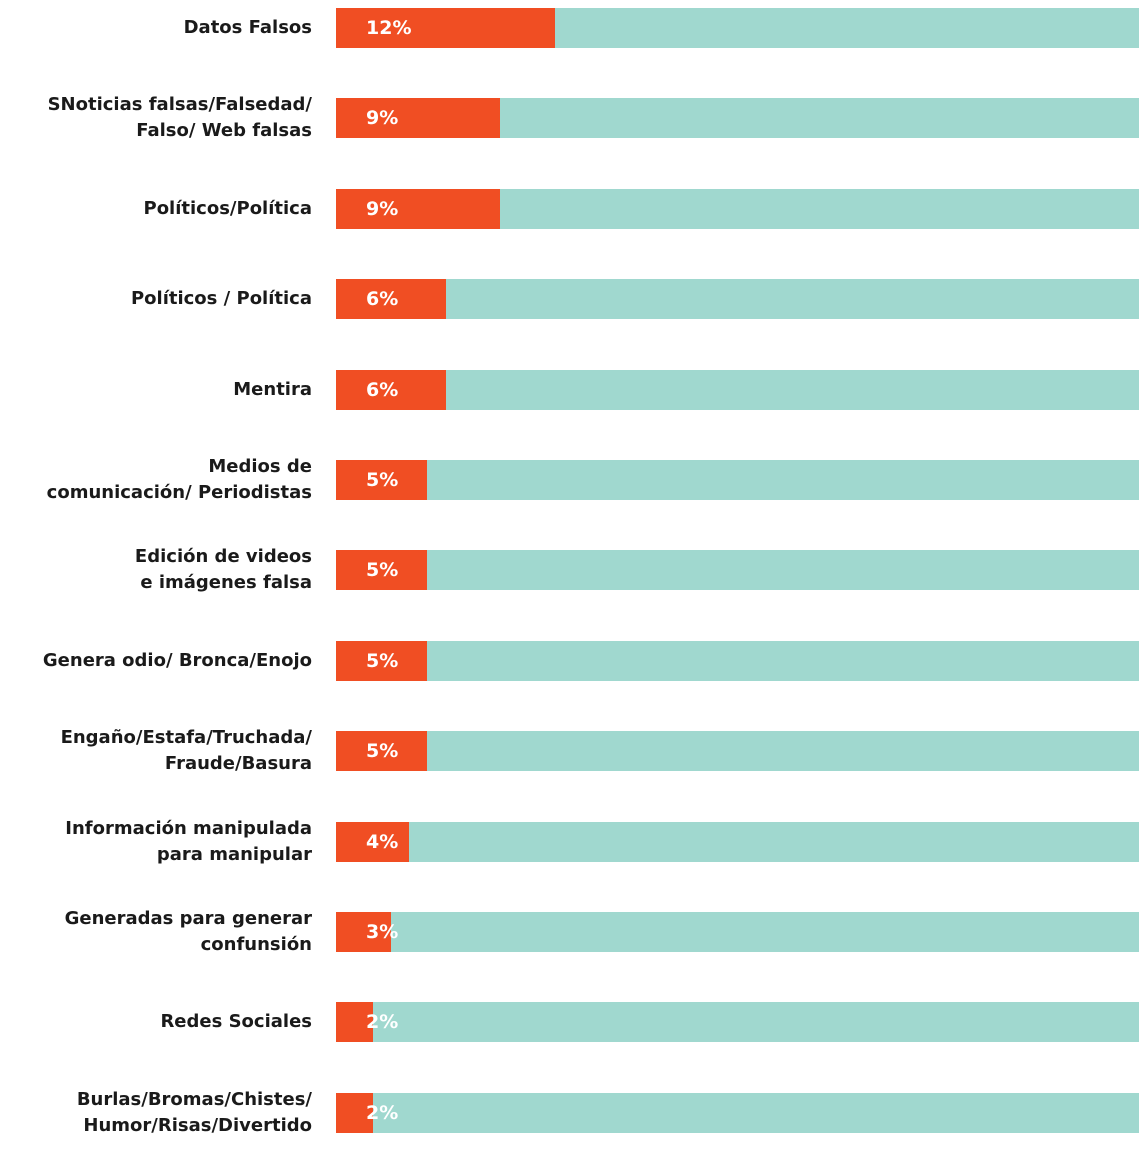 Image resolution: width=1139 pixels, height=1151 pixels. I want to click on category-label: Engaño/Estafa/Truchada/ Fraude/Basura, so click(186, 751).